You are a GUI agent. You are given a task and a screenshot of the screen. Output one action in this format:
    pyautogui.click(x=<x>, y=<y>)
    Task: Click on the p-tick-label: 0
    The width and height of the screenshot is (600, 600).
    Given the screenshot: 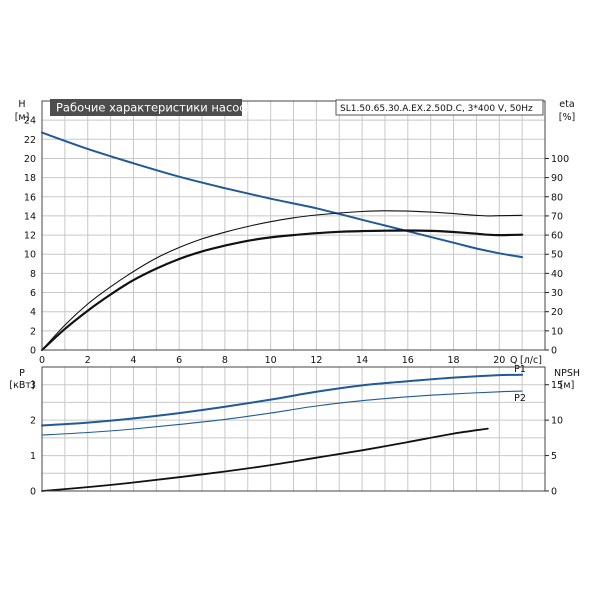 What is the action you would take?
    pyautogui.click(x=33, y=492)
    